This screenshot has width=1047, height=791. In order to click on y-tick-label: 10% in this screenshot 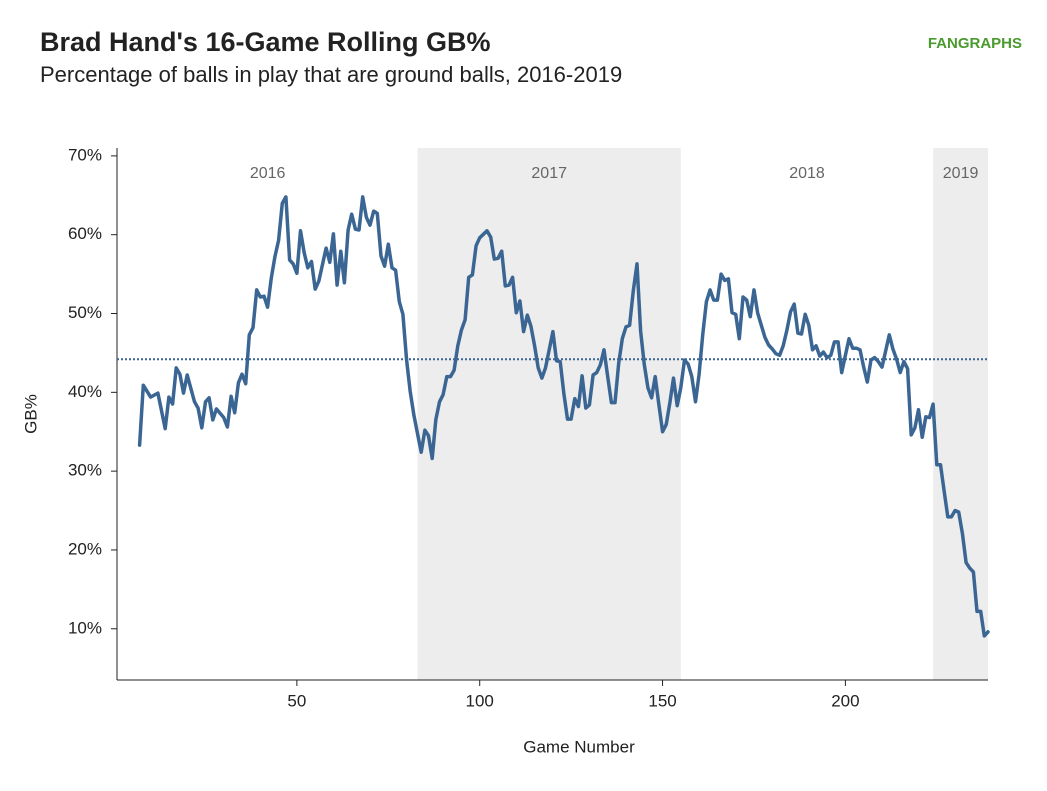, I will do `click(85, 627)`.